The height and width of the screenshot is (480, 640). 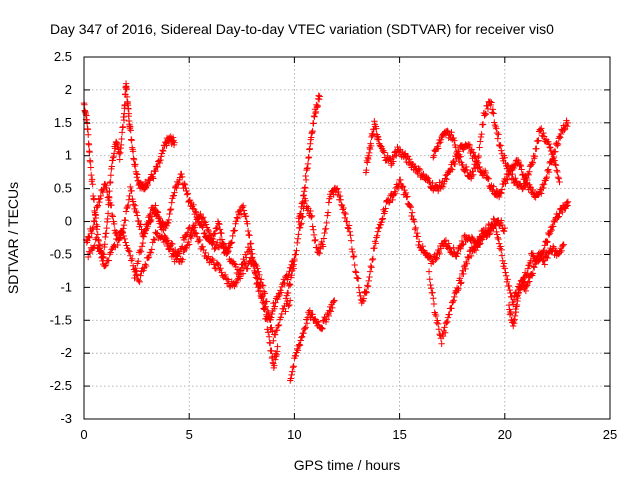 What do you see at coordinates (66, 352) in the screenshot?
I see `y-tick-label: -2` at bounding box center [66, 352].